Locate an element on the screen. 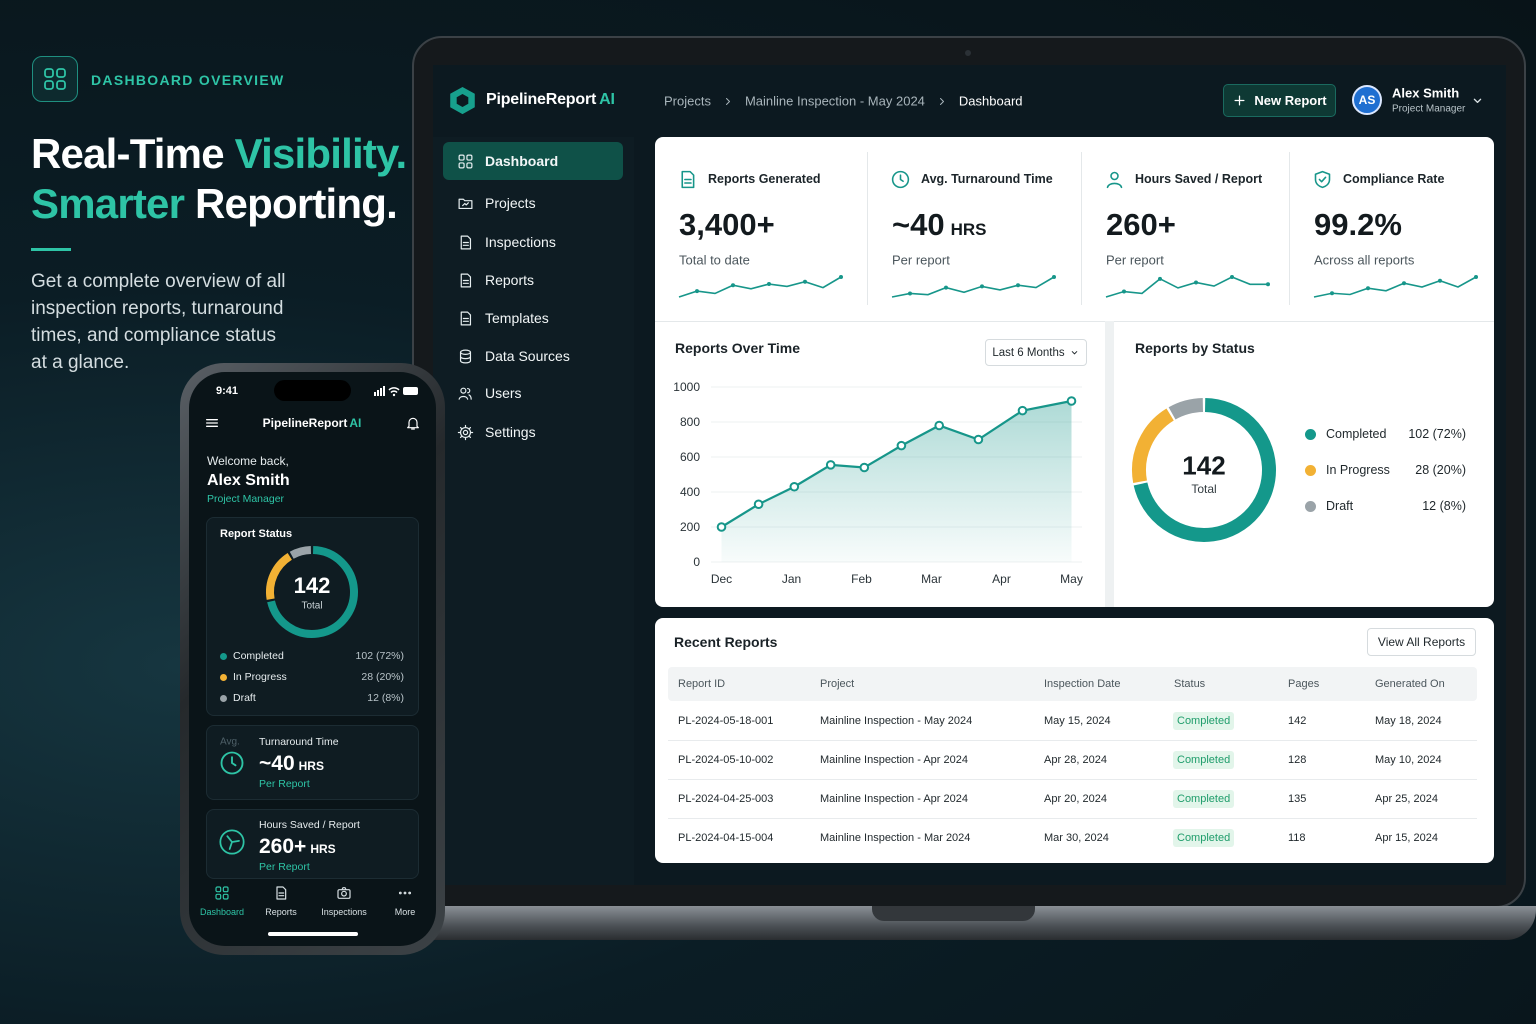  nav-item: Reports is located at coordinates (510, 280).